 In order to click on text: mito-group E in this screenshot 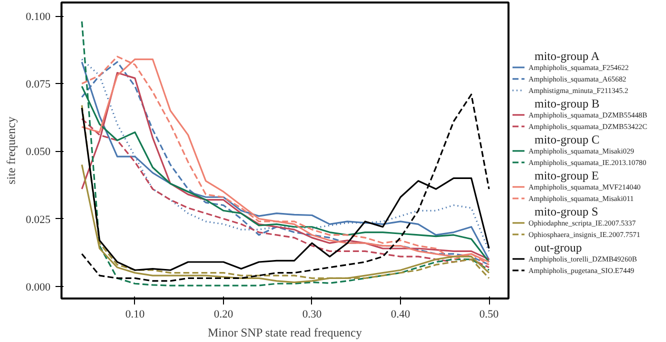, I will do `click(566, 175)`.